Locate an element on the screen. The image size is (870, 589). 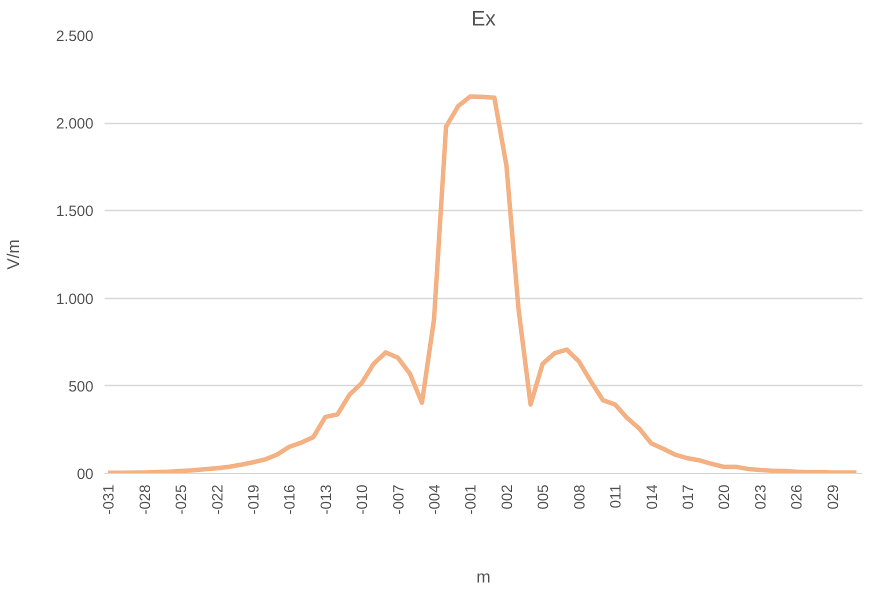
x-tick-label: 011 is located at coordinates (616, 496).